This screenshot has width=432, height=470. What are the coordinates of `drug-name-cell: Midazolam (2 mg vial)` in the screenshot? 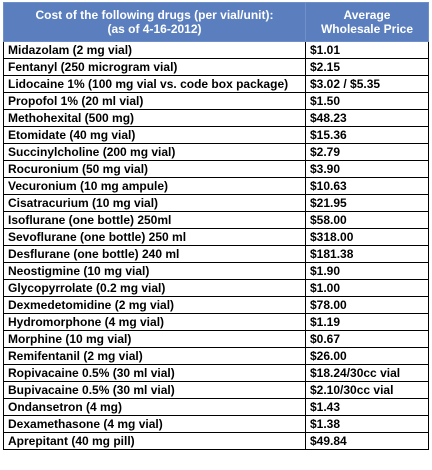 It's located at (154, 50).